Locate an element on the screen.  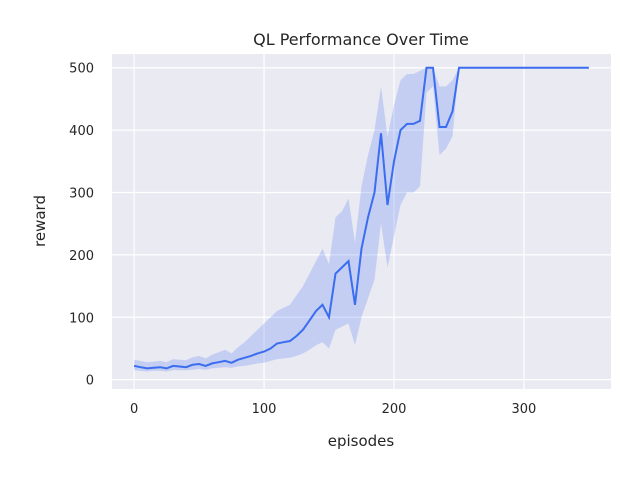
y-axis-label: reward is located at coordinates (40, 221).